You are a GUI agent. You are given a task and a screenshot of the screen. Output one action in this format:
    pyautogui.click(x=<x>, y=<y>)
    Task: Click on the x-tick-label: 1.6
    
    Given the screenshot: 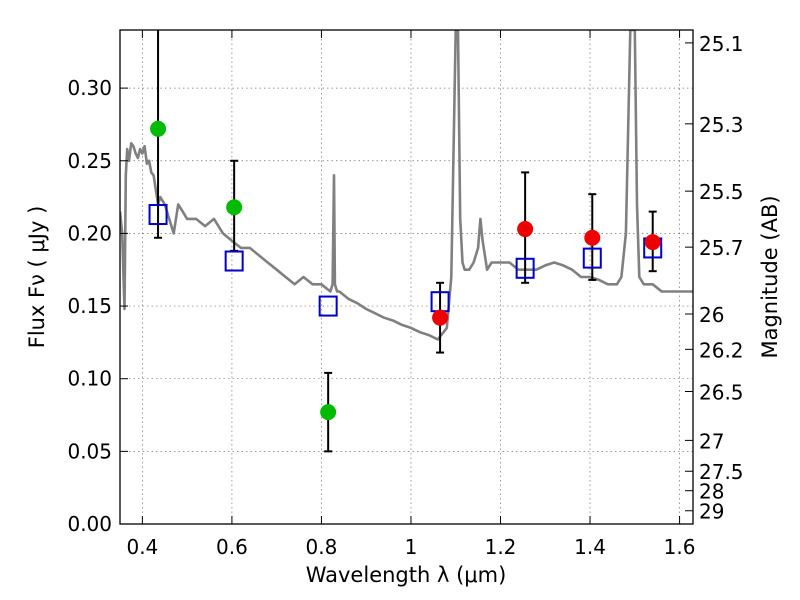 What is the action you would take?
    pyautogui.click(x=680, y=547)
    